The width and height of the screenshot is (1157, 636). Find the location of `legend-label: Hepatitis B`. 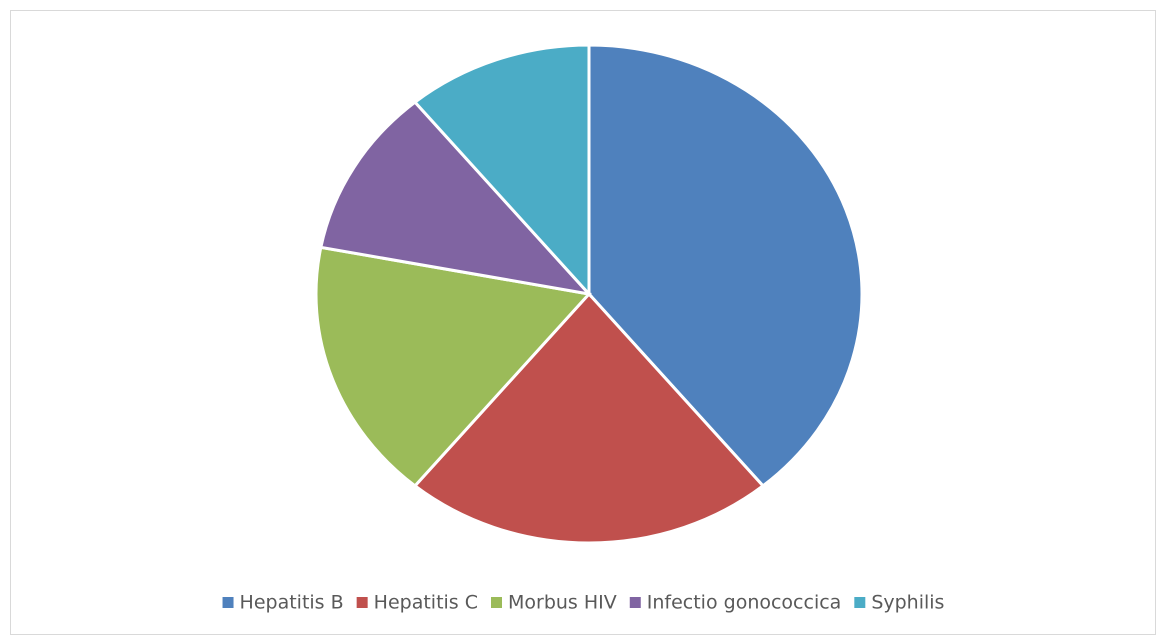

legend-label: Hepatitis B is located at coordinates (292, 603).